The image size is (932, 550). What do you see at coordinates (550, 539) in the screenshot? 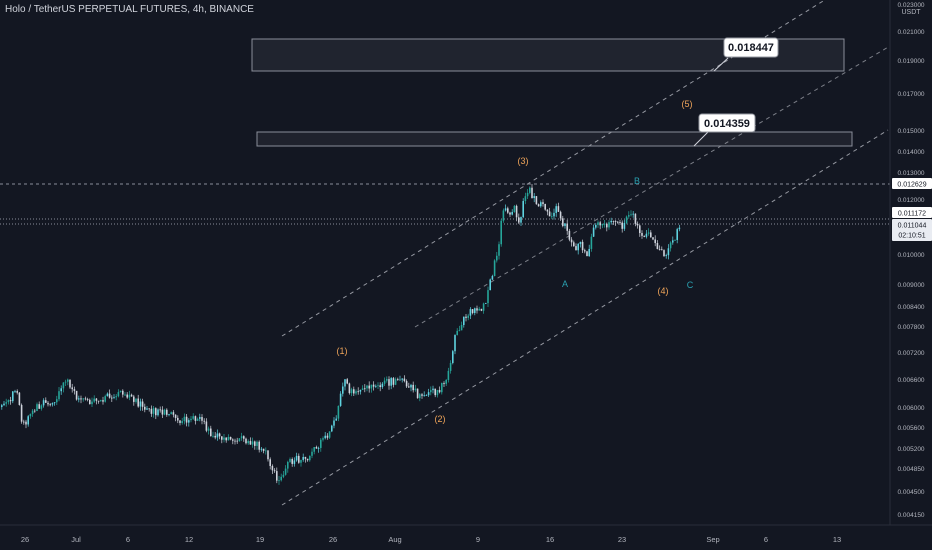
I see `time-tick-label: 16` at bounding box center [550, 539].